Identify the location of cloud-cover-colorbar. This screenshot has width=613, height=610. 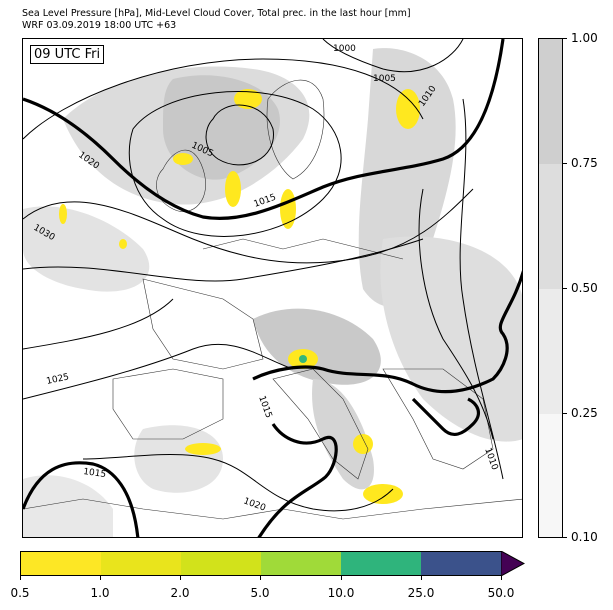
(550, 288).